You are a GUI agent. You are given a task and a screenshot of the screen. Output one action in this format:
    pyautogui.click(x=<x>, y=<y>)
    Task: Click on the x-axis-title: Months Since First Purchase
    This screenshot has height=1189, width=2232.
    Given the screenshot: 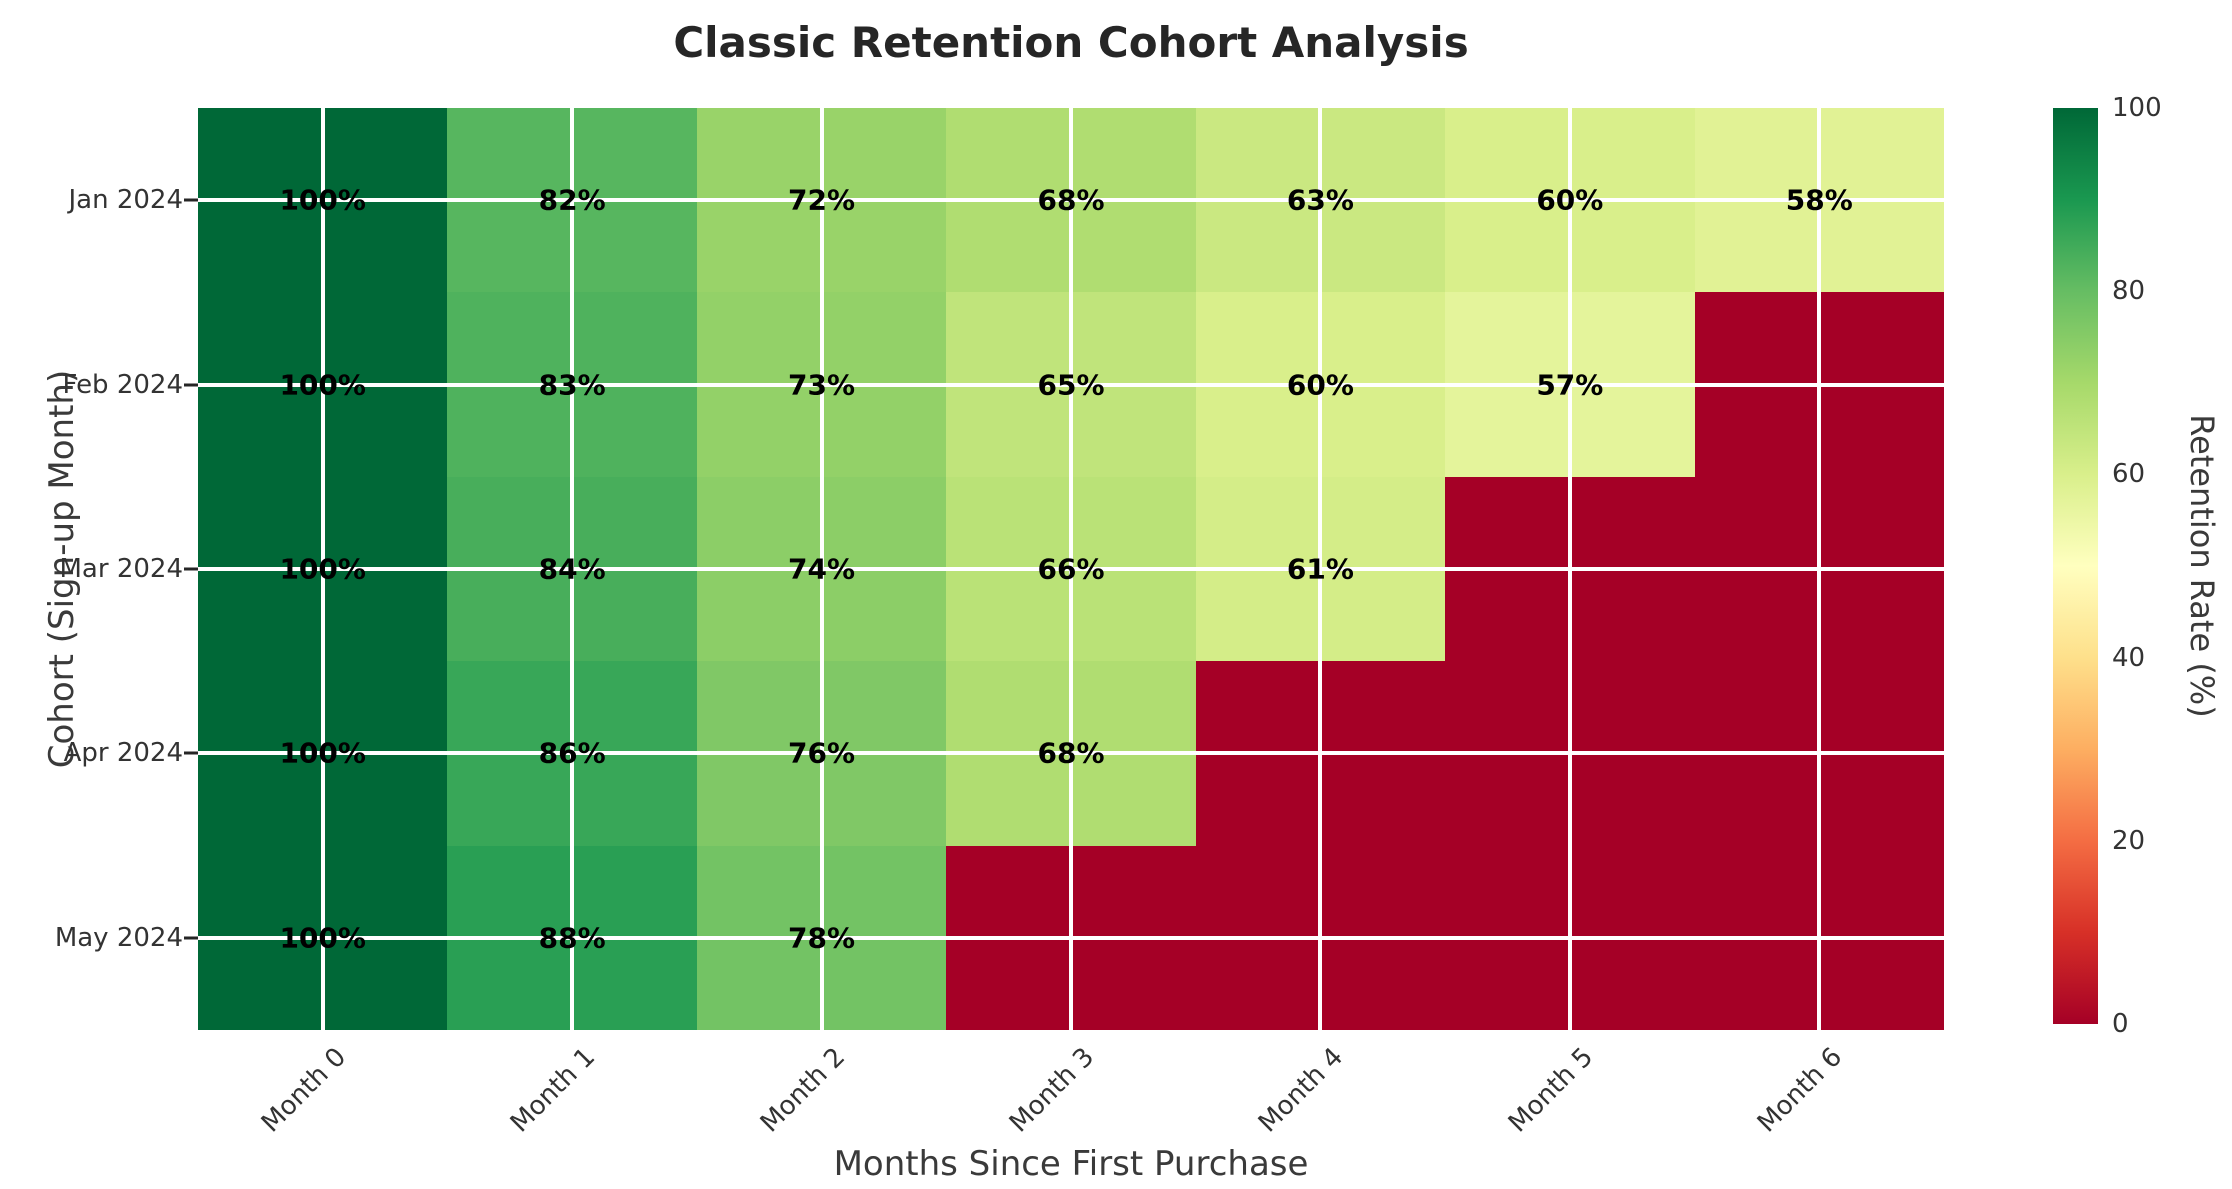 What is the action you would take?
    pyautogui.click(x=1071, y=1164)
    